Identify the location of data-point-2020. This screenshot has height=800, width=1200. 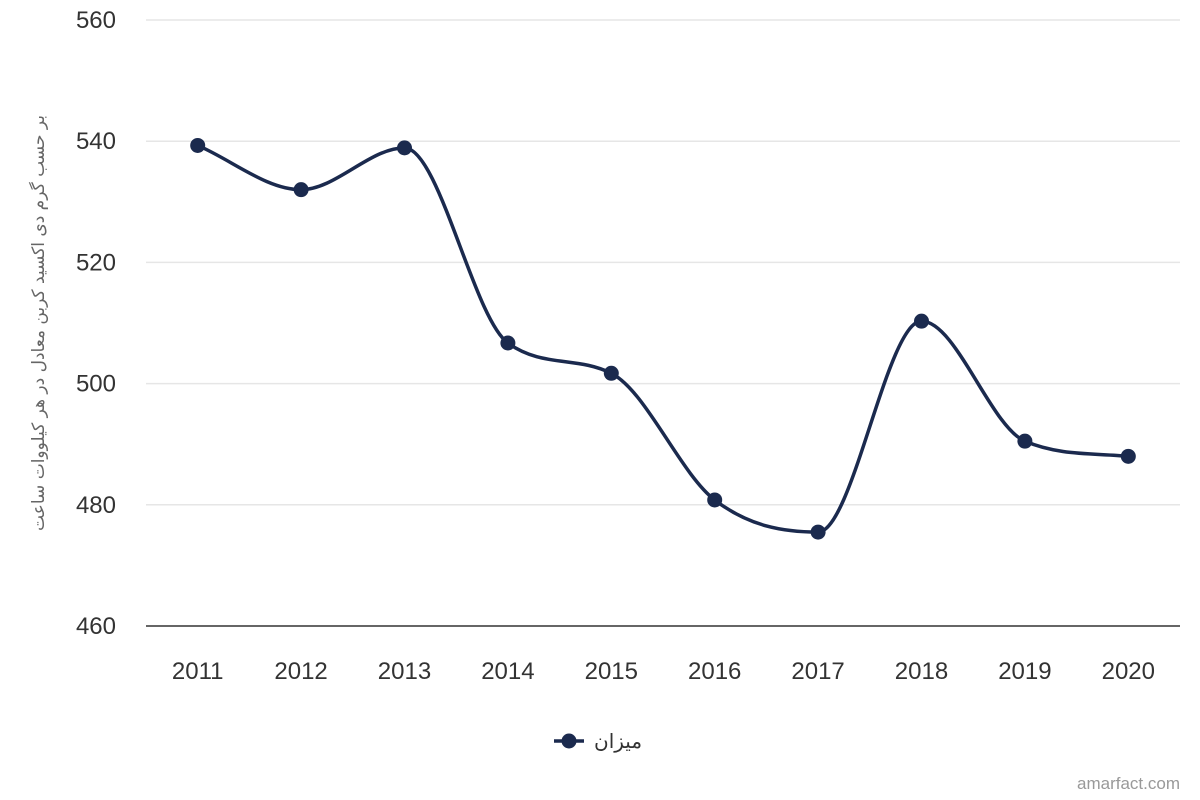
(1128, 456).